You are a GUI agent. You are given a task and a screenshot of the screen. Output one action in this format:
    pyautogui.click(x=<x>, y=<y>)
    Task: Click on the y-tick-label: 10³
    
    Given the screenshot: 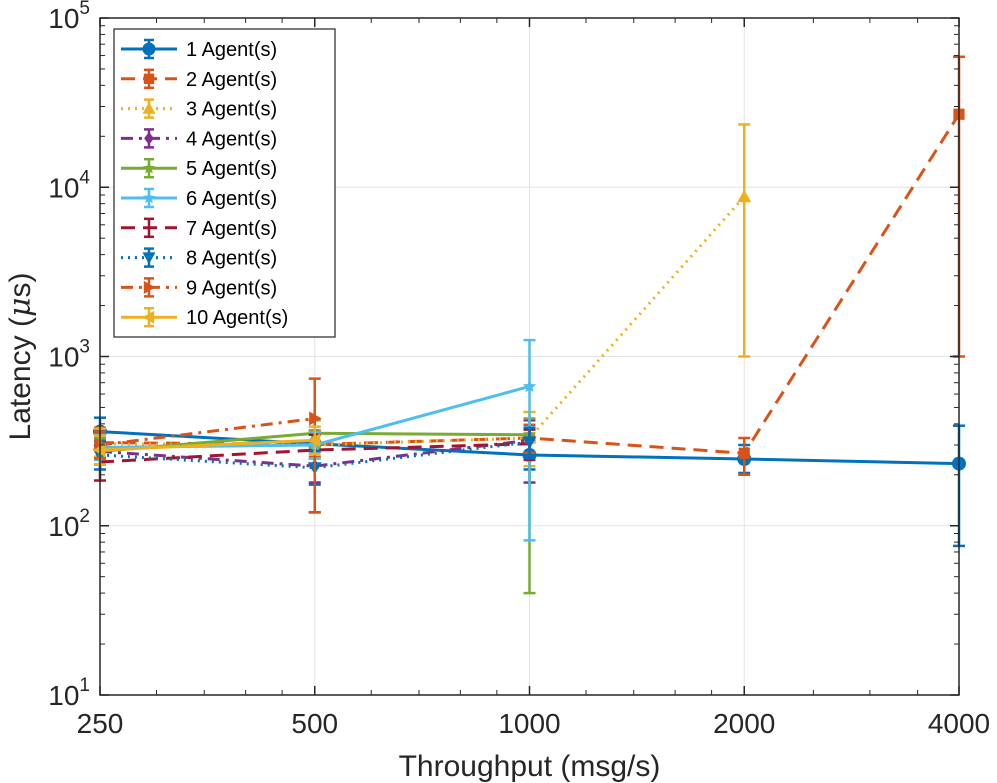 What is the action you would take?
    pyautogui.click(x=69, y=355)
    